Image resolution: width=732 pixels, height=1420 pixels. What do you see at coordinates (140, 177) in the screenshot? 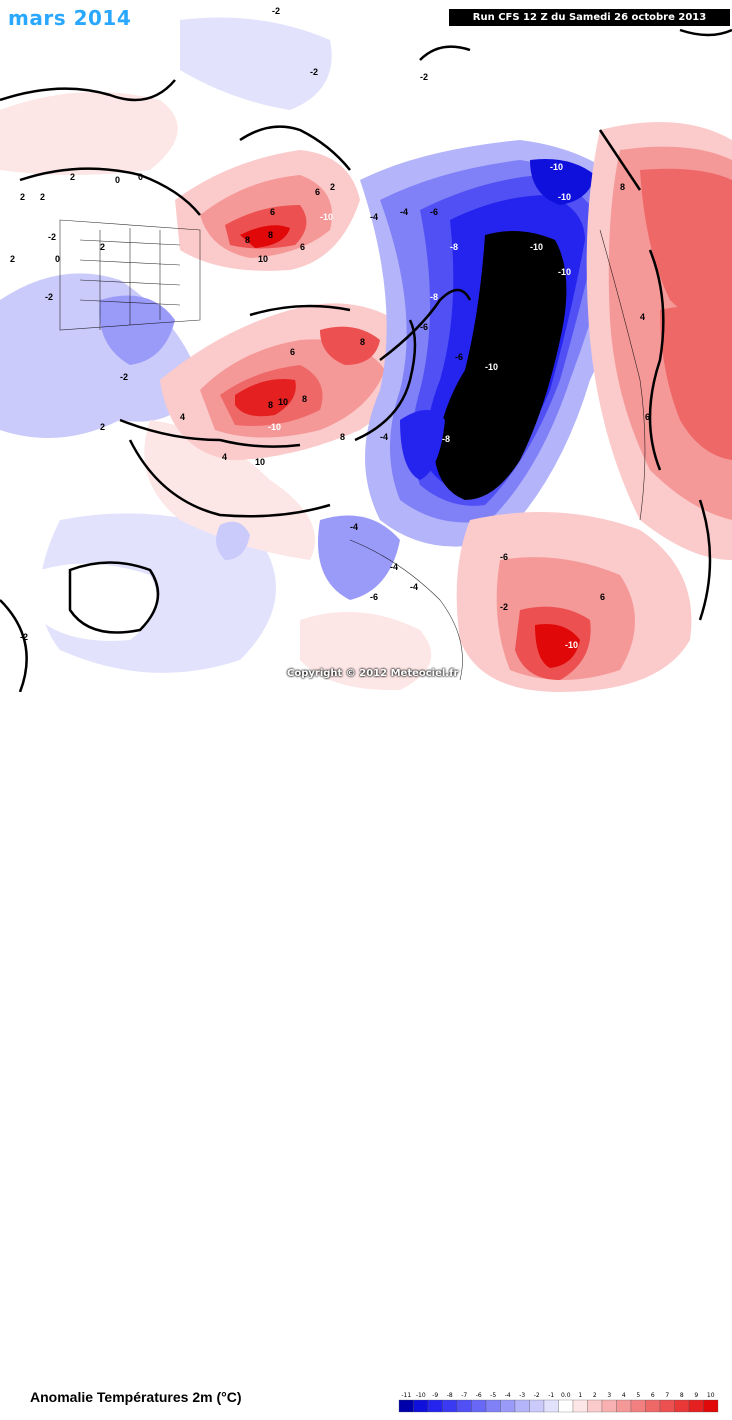
I see `contour-value-label: 0` at bounding box center [140, 177].